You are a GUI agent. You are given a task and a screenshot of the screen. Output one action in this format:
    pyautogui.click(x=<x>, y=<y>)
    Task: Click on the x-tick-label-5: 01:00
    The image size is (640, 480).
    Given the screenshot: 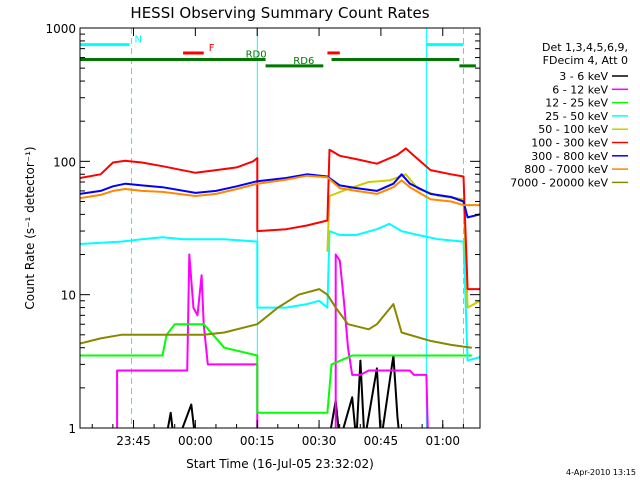 What is the action you would take?
    pyautogui.click(x=442, y=441)
    